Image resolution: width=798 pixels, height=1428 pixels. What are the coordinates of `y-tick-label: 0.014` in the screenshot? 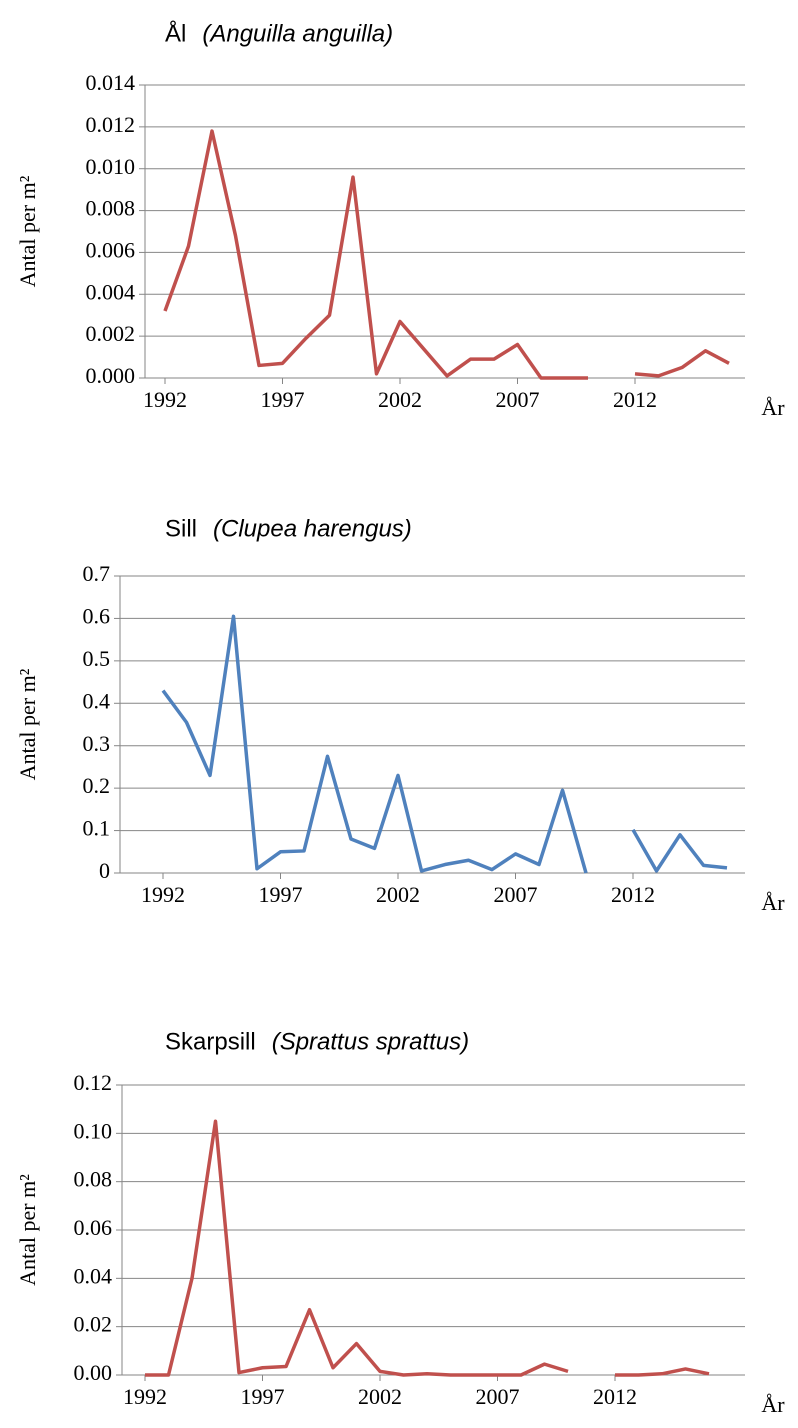 It's located at (111, 82).